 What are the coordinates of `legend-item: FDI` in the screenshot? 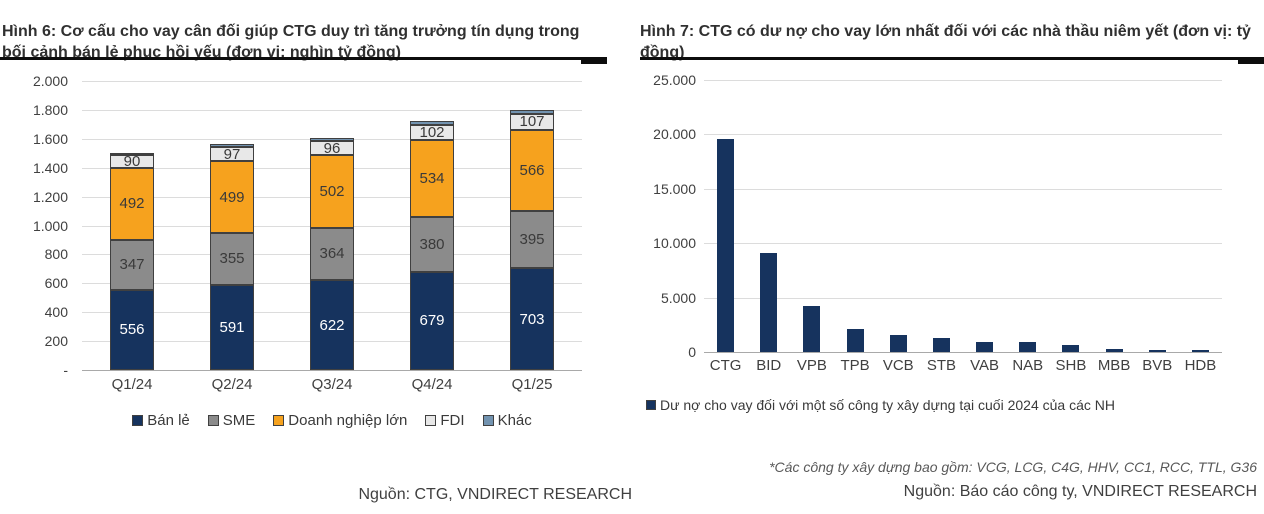 It's located at (445, 420).